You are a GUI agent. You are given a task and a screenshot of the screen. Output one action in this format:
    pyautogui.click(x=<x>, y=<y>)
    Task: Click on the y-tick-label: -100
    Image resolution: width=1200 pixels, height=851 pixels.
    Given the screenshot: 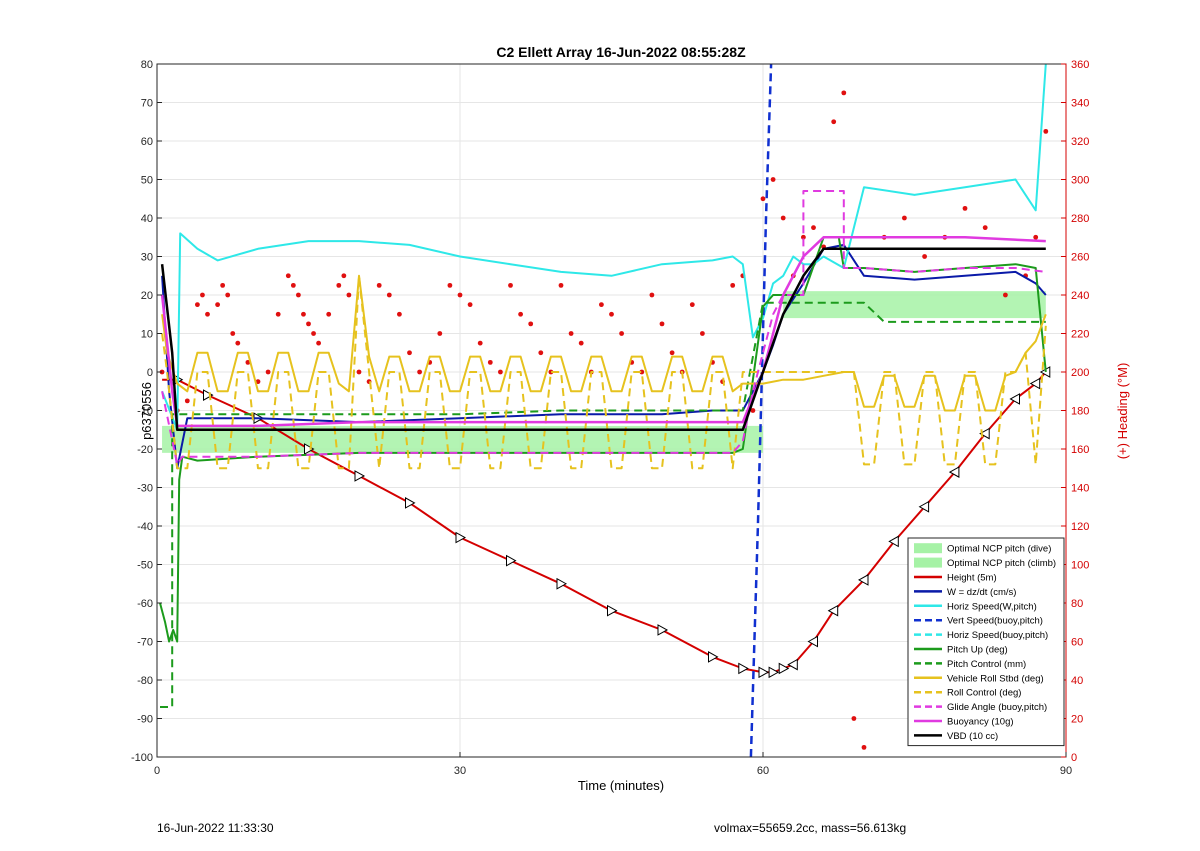 What is the action you would take?
    pyautogui.click(x=142, y=758)
    